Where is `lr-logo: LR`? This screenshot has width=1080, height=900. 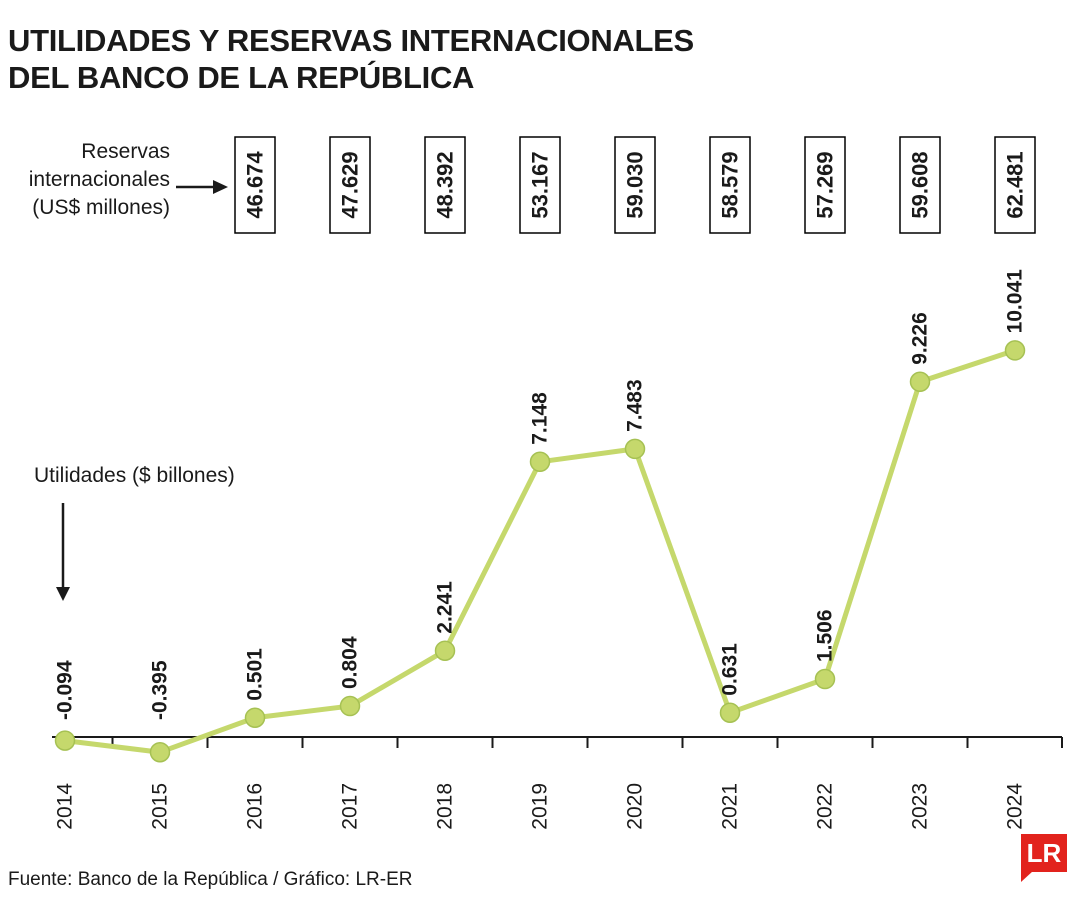
lr-logo: LR is located at coordinates (1044, 859).